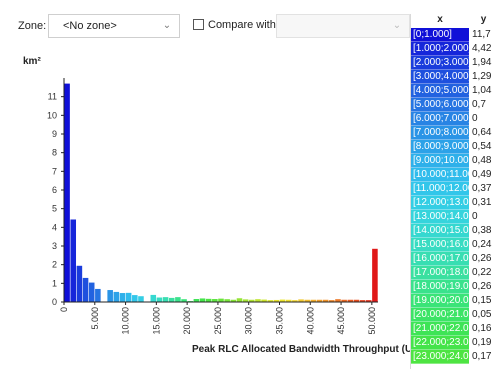  I want to click on x-cell: [2.000;3.000], so click(440, 63).